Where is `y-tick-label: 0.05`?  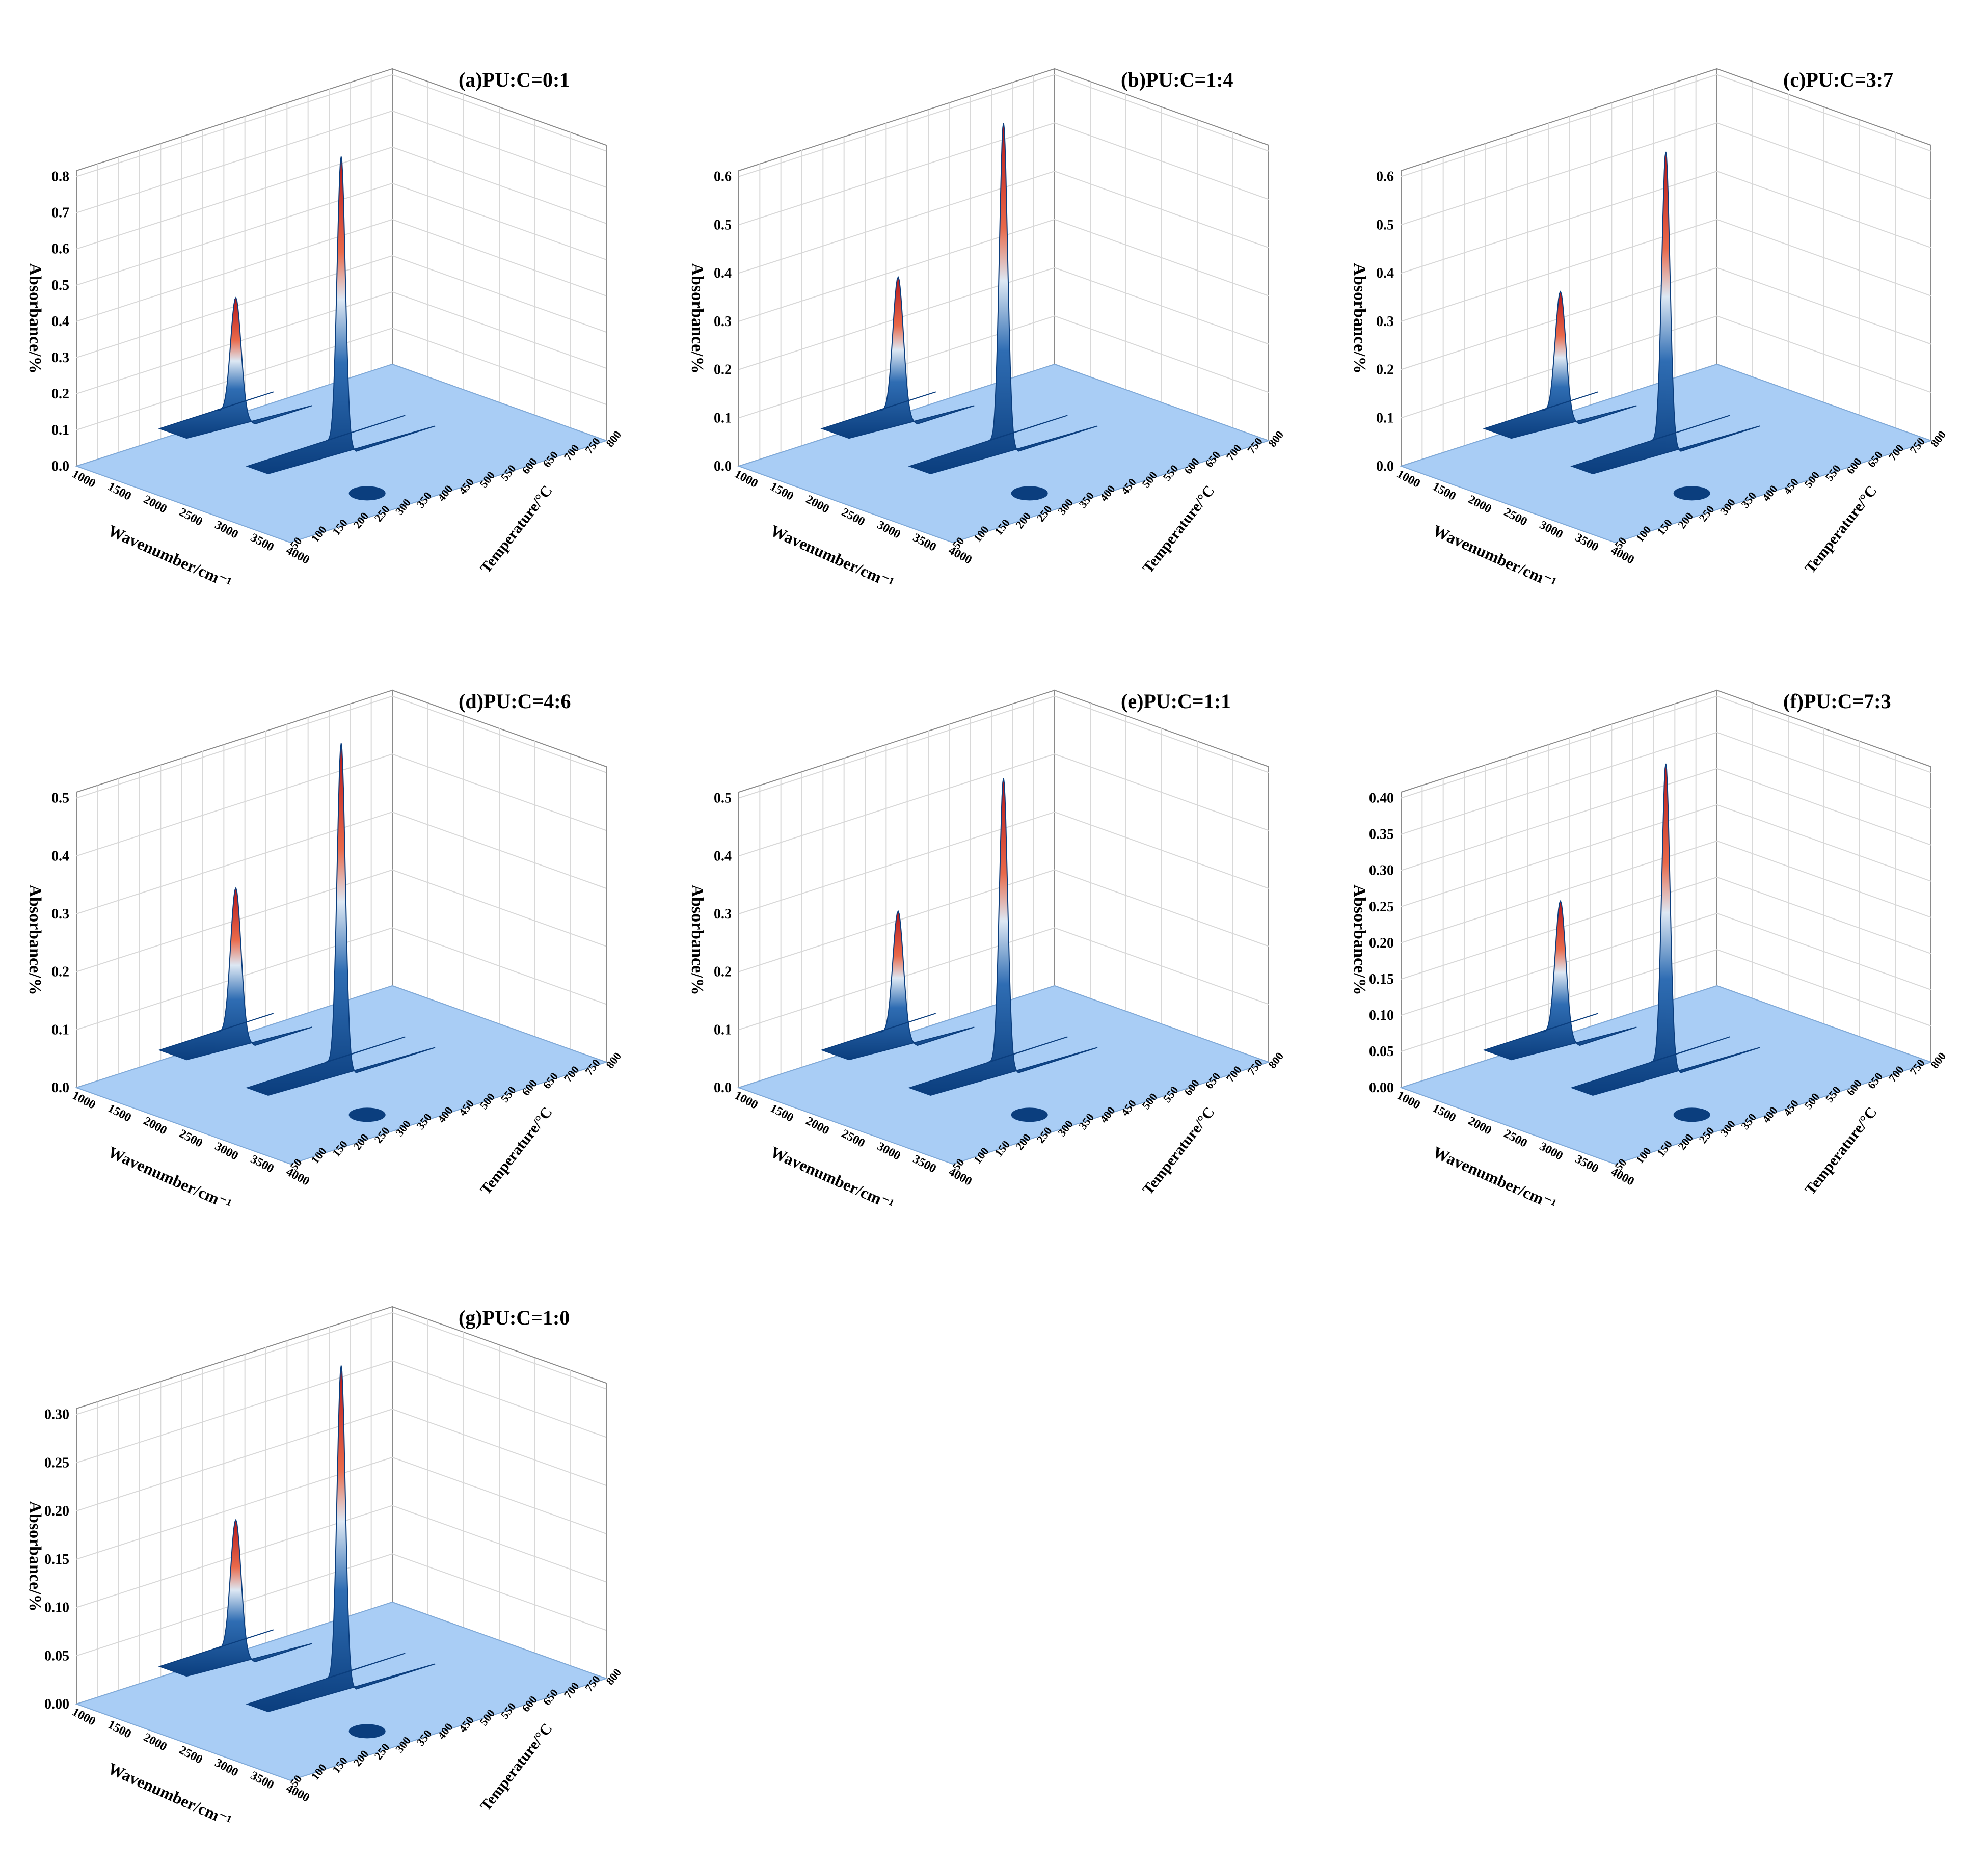
y-tick-label: 0.05 is located at coordinates (1381, 1052).